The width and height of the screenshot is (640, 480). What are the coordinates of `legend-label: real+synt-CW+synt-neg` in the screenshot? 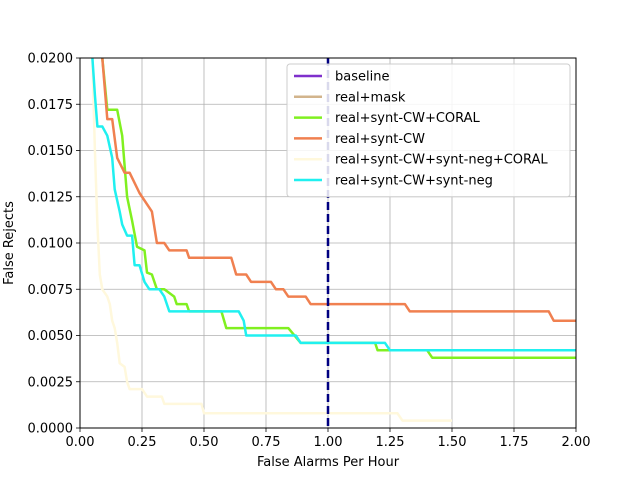 It's located at (414, 181).